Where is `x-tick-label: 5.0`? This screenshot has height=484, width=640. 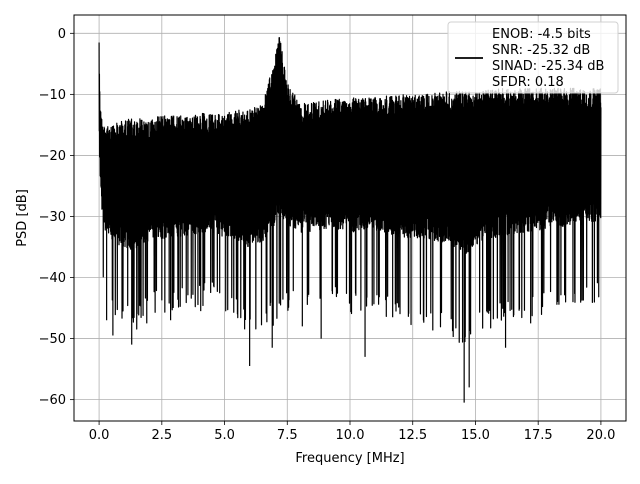
x-tick-label: 5.0 is located at coordinates (224, 435).